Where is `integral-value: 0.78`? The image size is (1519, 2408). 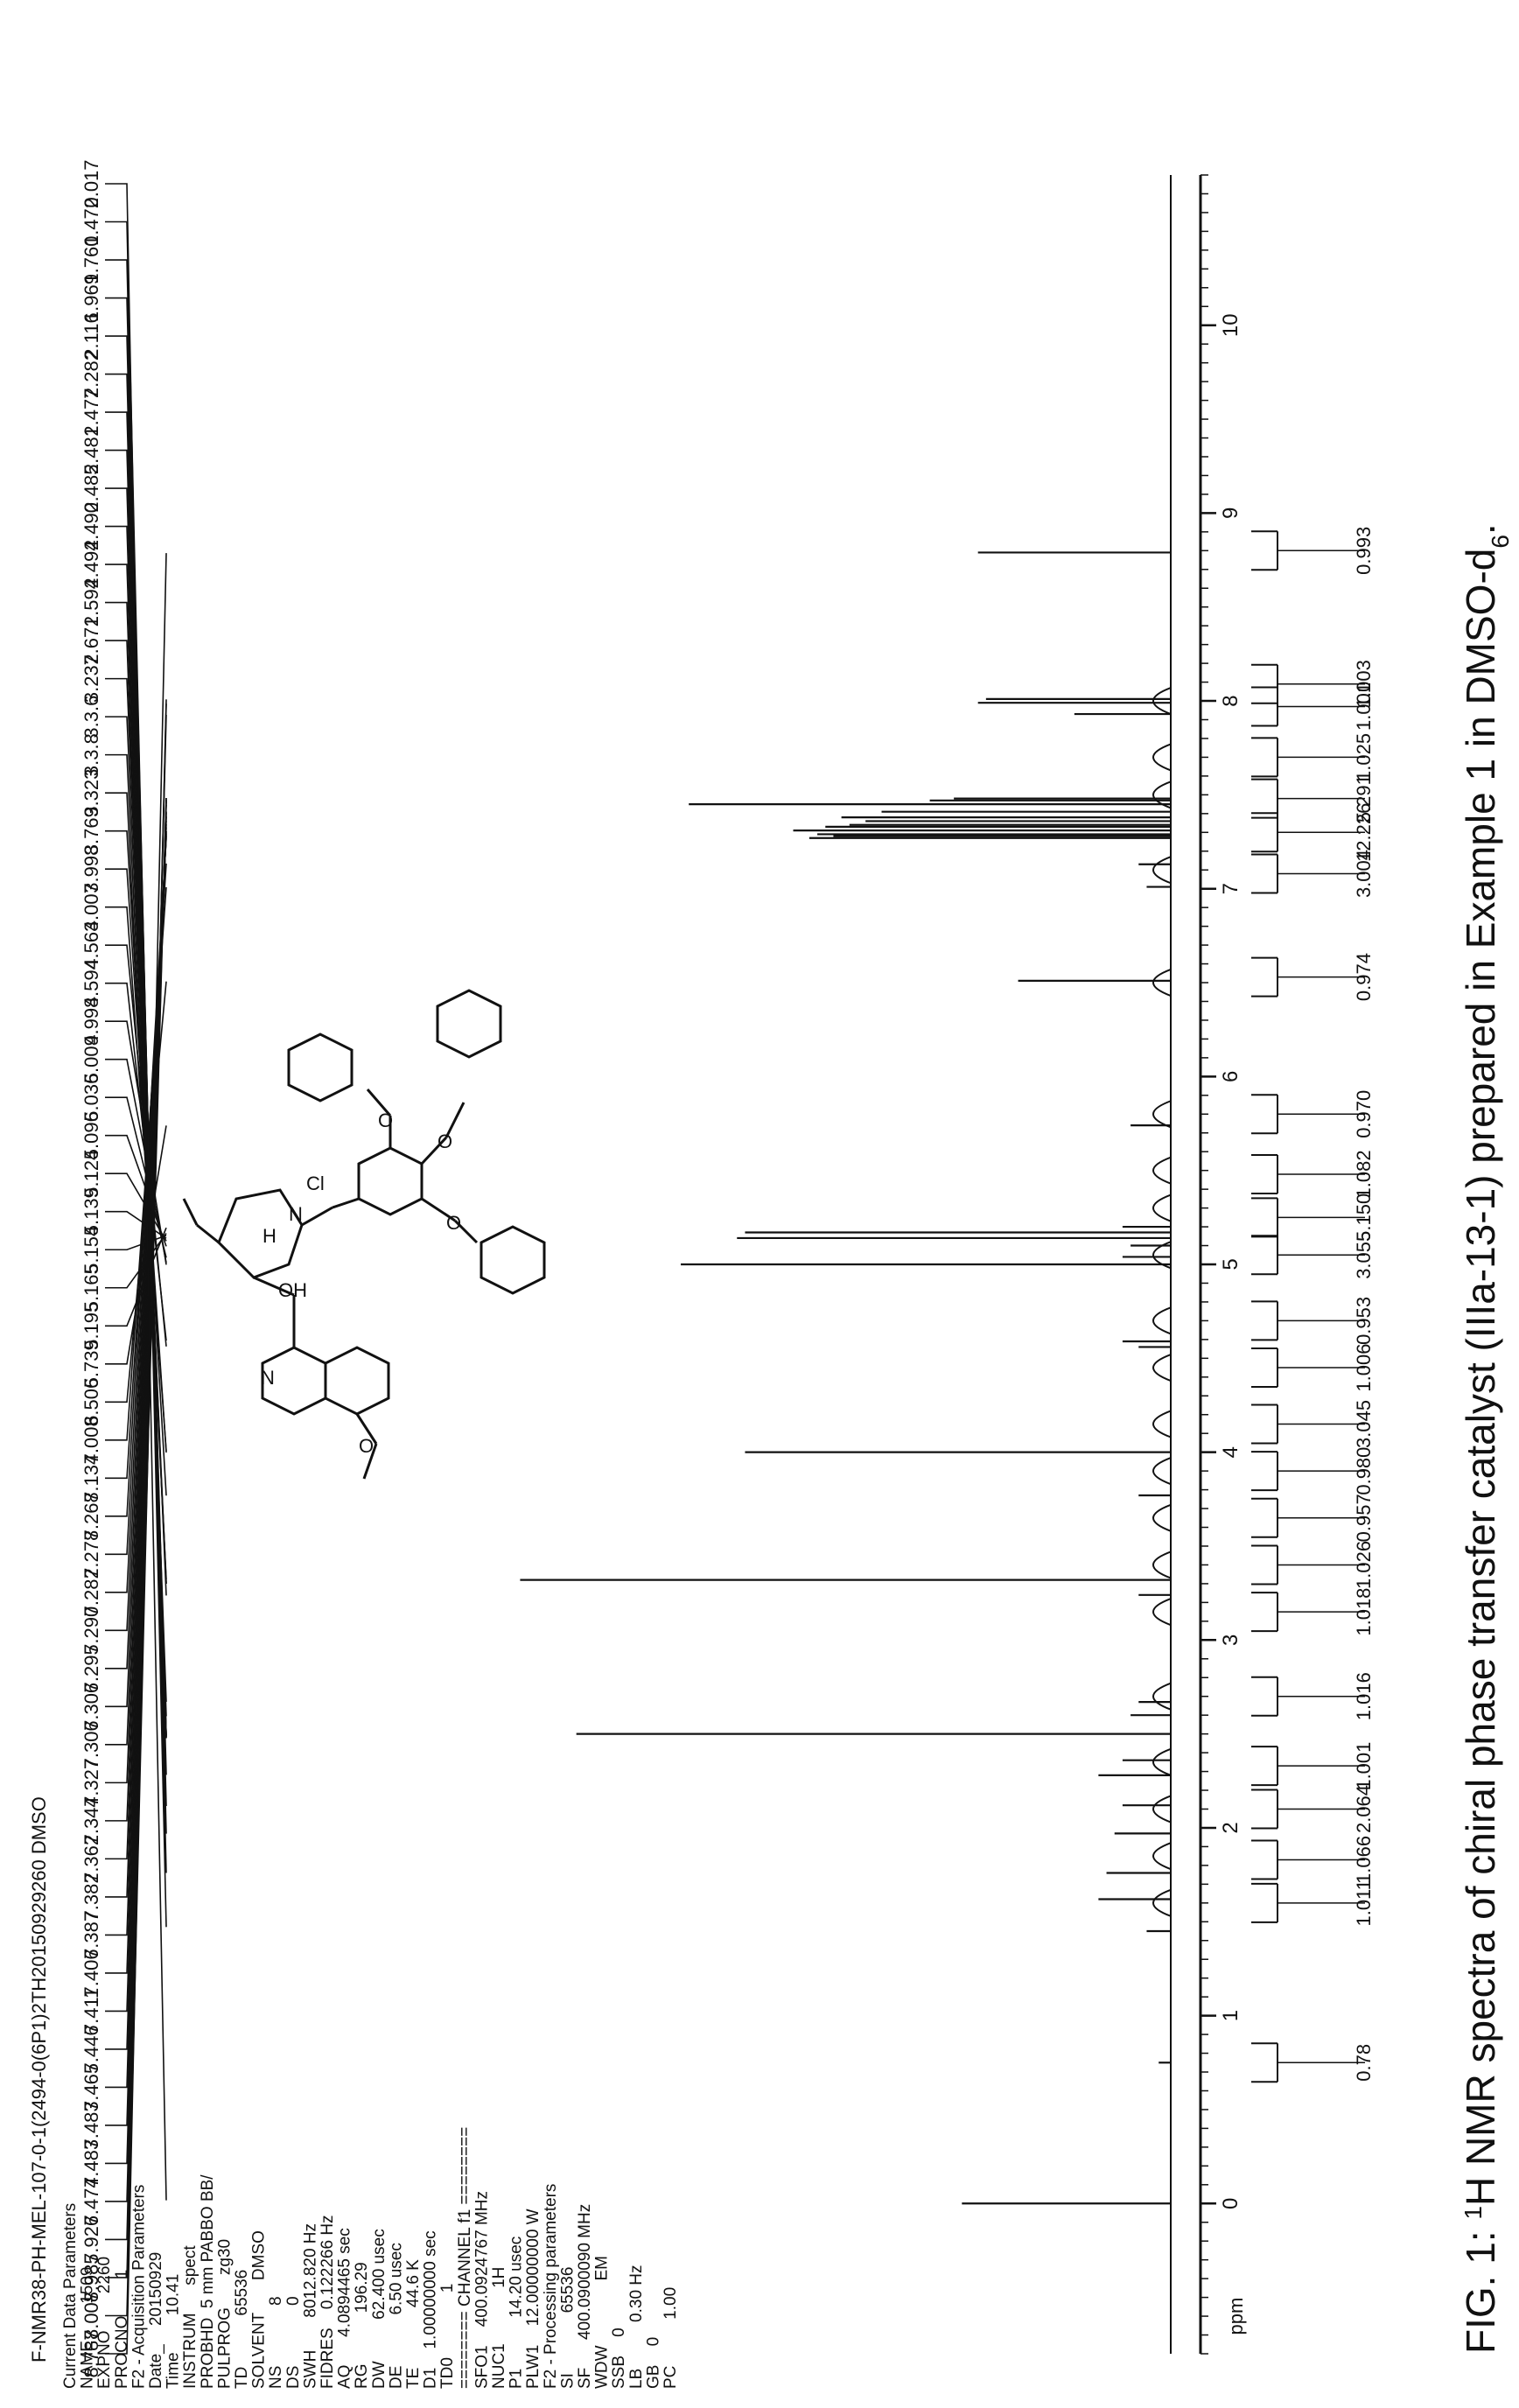
integral-value: 0.78 is located at coordinates (1364, 2063).